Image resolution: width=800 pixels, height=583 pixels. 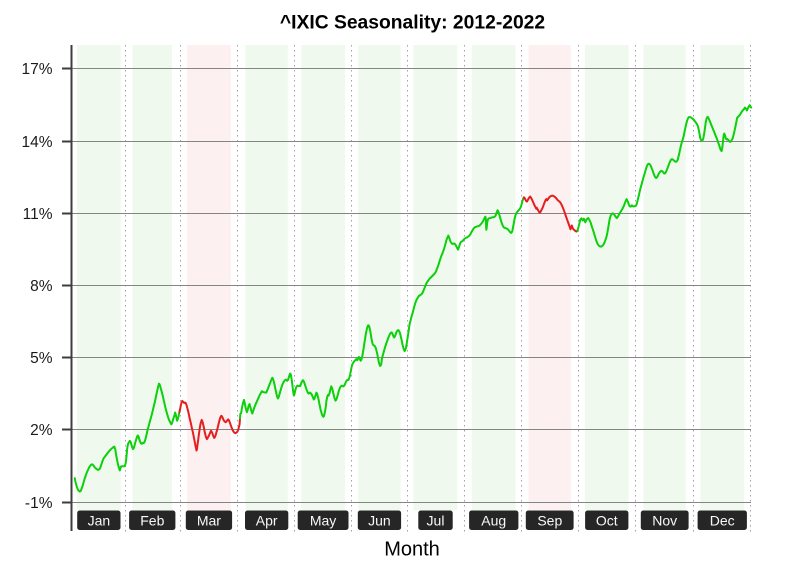 I want to click on svg-text: May, so click(x=323, y=520).